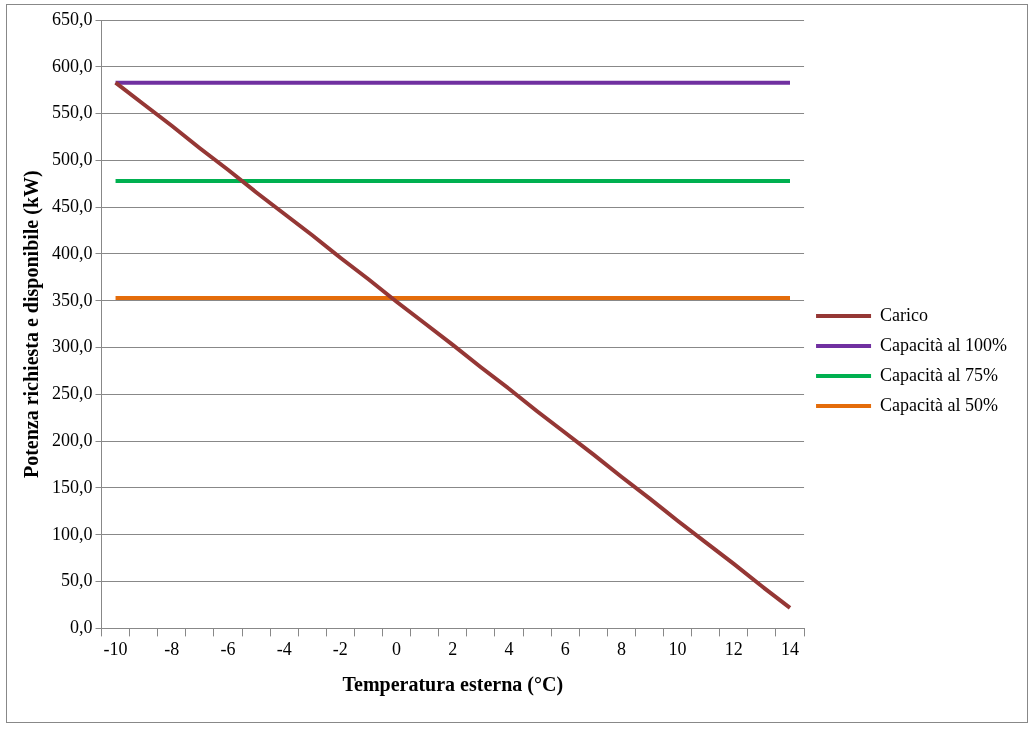 Image resolution: width=1035 pixels, height=729 pixels. What do you see at coordinates (72, 486) in the screenshot?
I see `y-tick-label: 150,0` at bounding box center [72, 486].